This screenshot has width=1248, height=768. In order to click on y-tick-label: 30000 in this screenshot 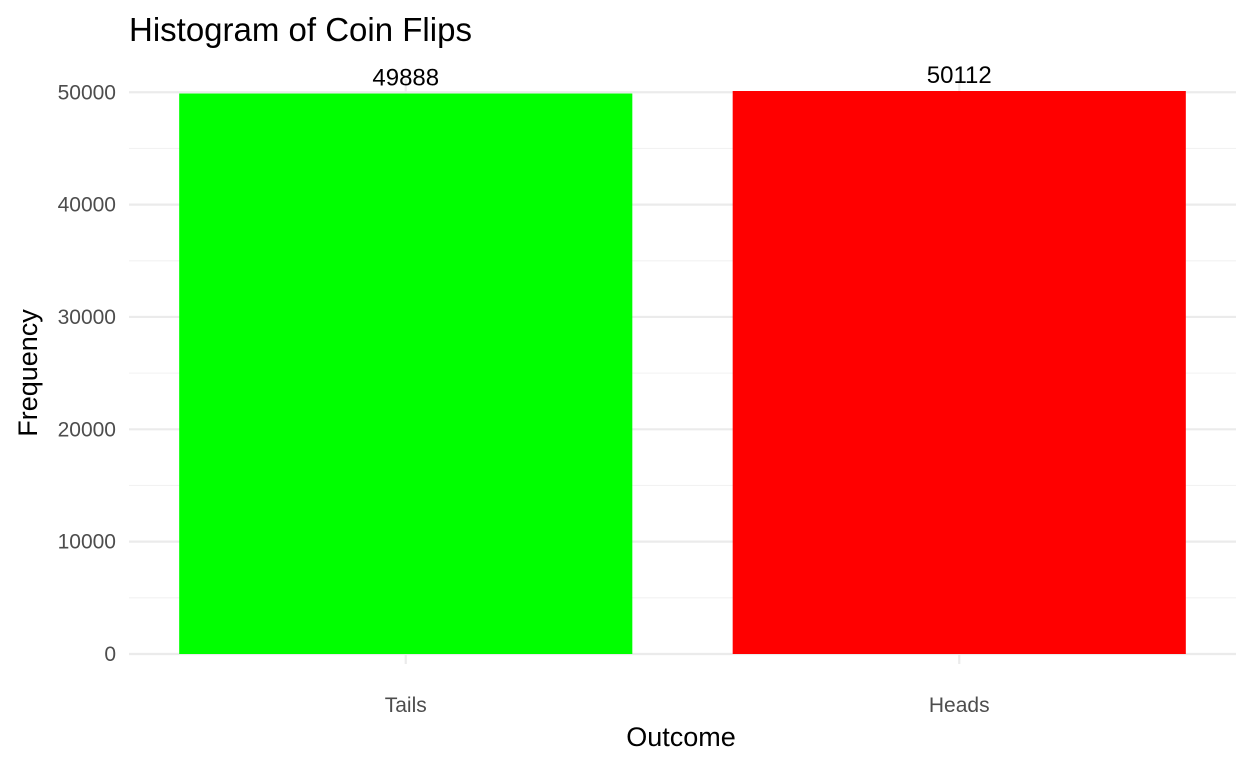, I will do `click(87, 317)`.